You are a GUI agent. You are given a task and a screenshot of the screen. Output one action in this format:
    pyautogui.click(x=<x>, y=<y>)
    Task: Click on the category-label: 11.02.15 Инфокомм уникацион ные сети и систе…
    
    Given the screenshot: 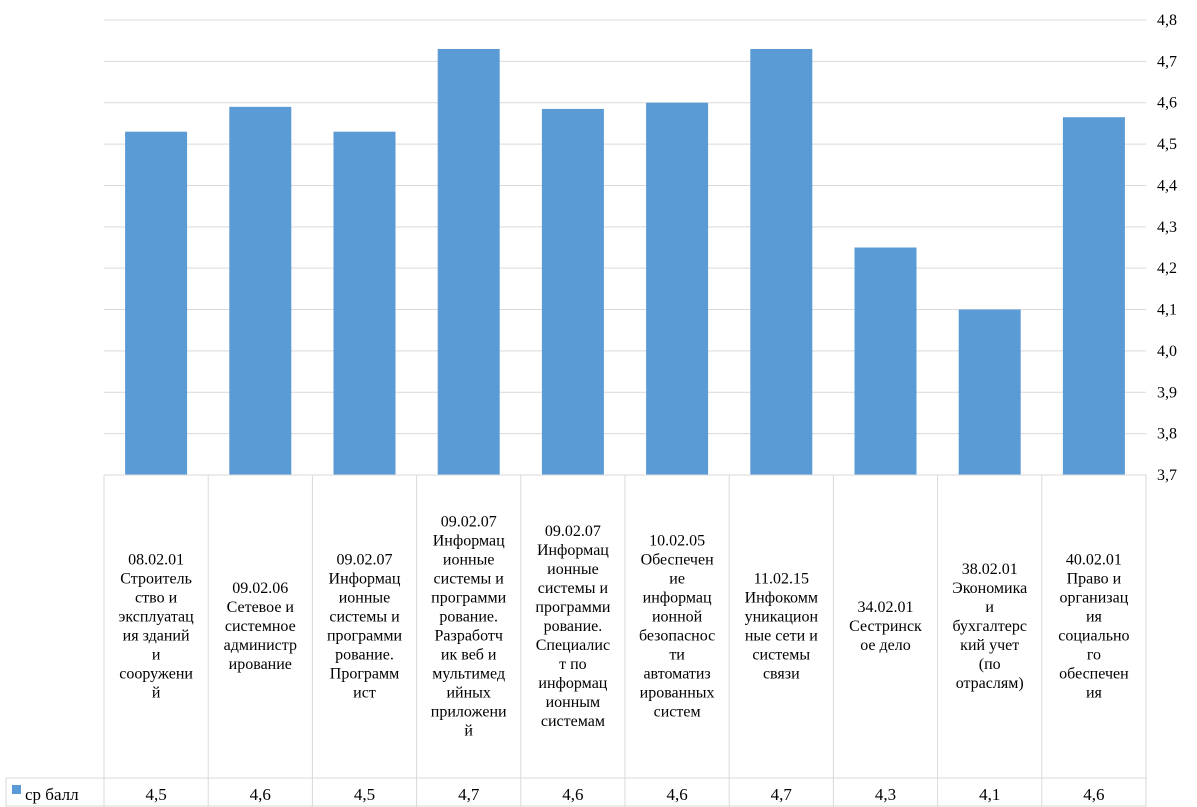 What is the action you would take?
    pyautogui.click(x=782, y=627)
    